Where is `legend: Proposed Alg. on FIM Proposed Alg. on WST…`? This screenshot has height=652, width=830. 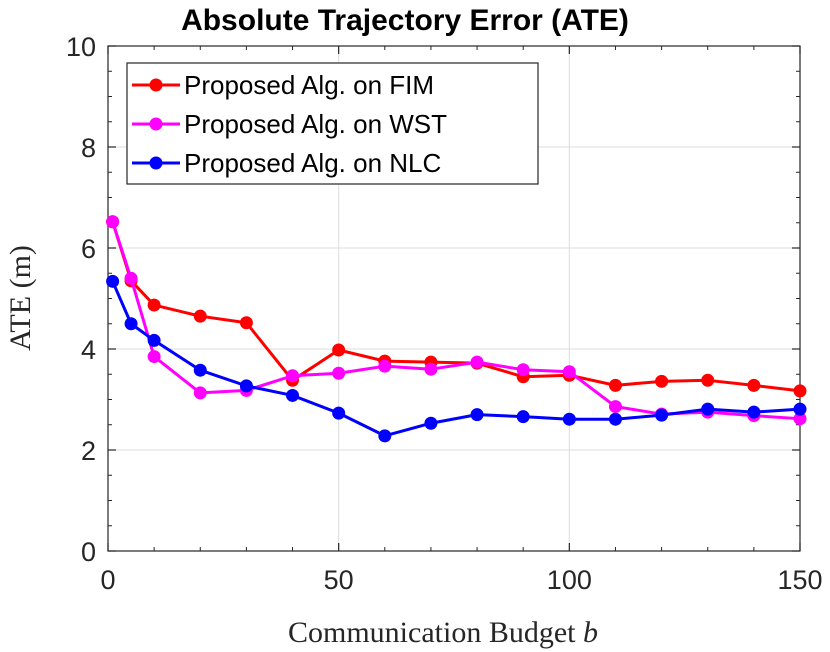 legend: Proposed Alg. on FIM Proposed Alg. on WST… is located at coordinates (332, 123).